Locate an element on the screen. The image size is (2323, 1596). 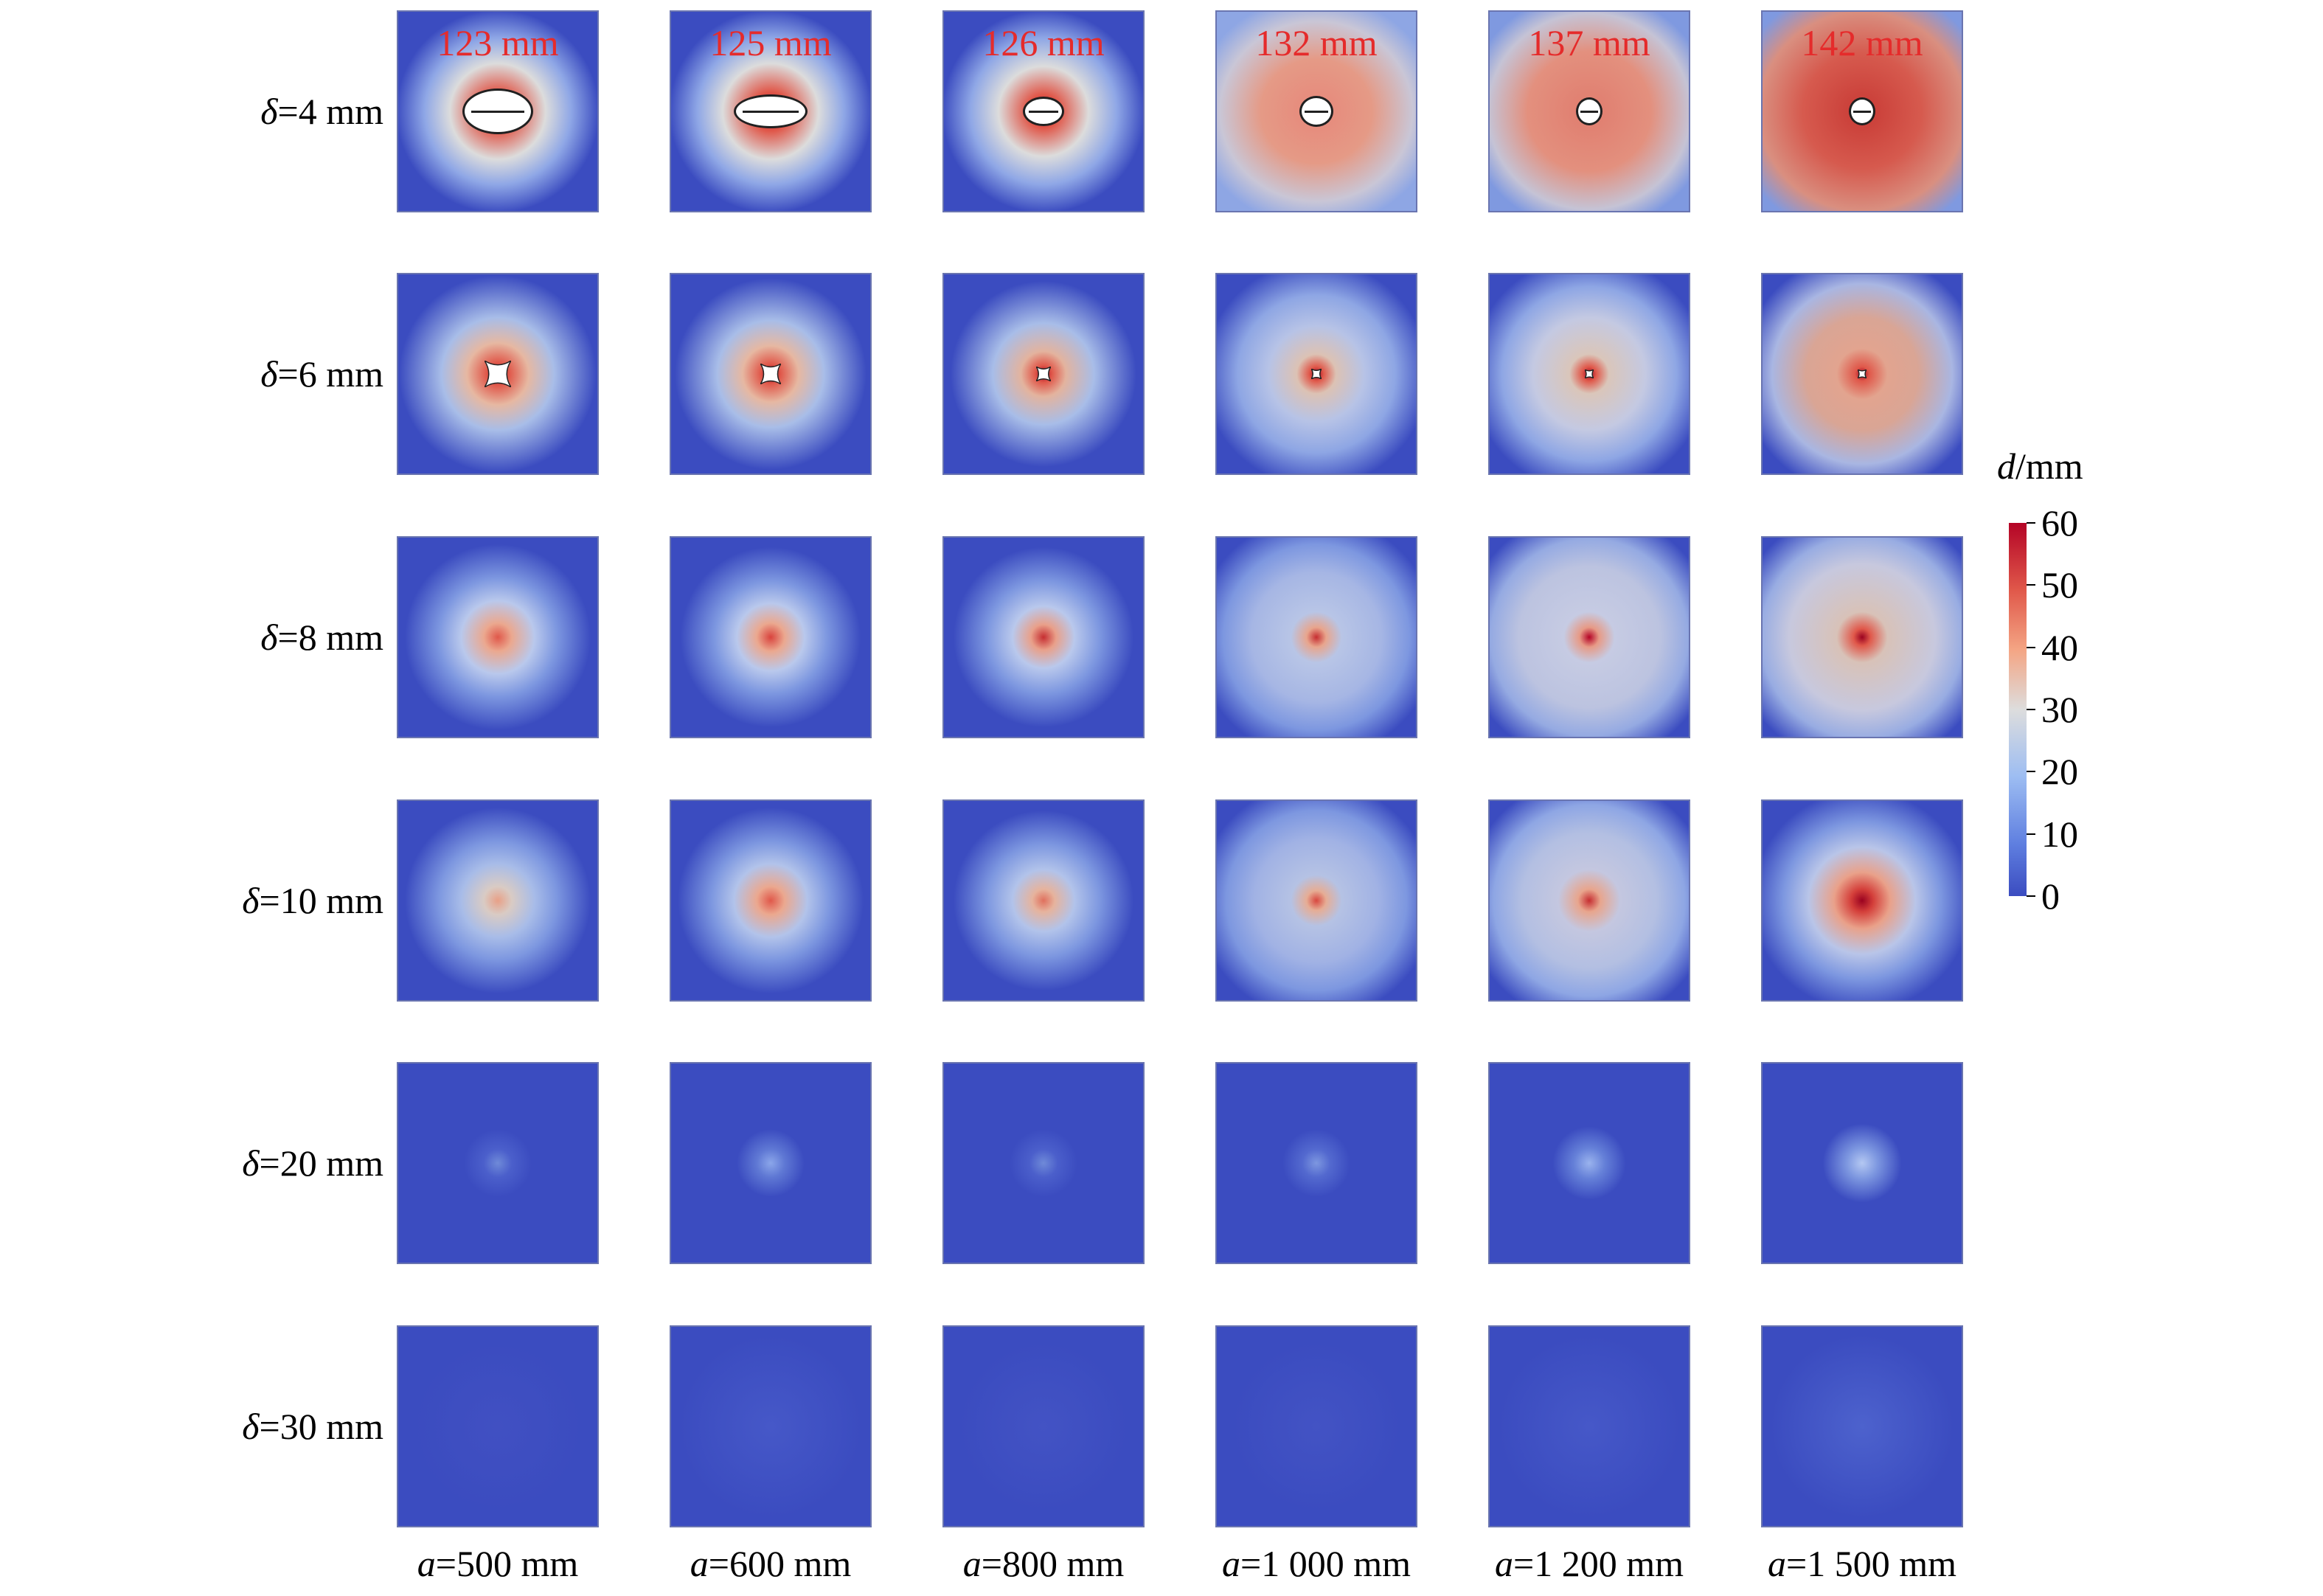
contour-tile-r1-c4 is located at coordinates (1589, 374).